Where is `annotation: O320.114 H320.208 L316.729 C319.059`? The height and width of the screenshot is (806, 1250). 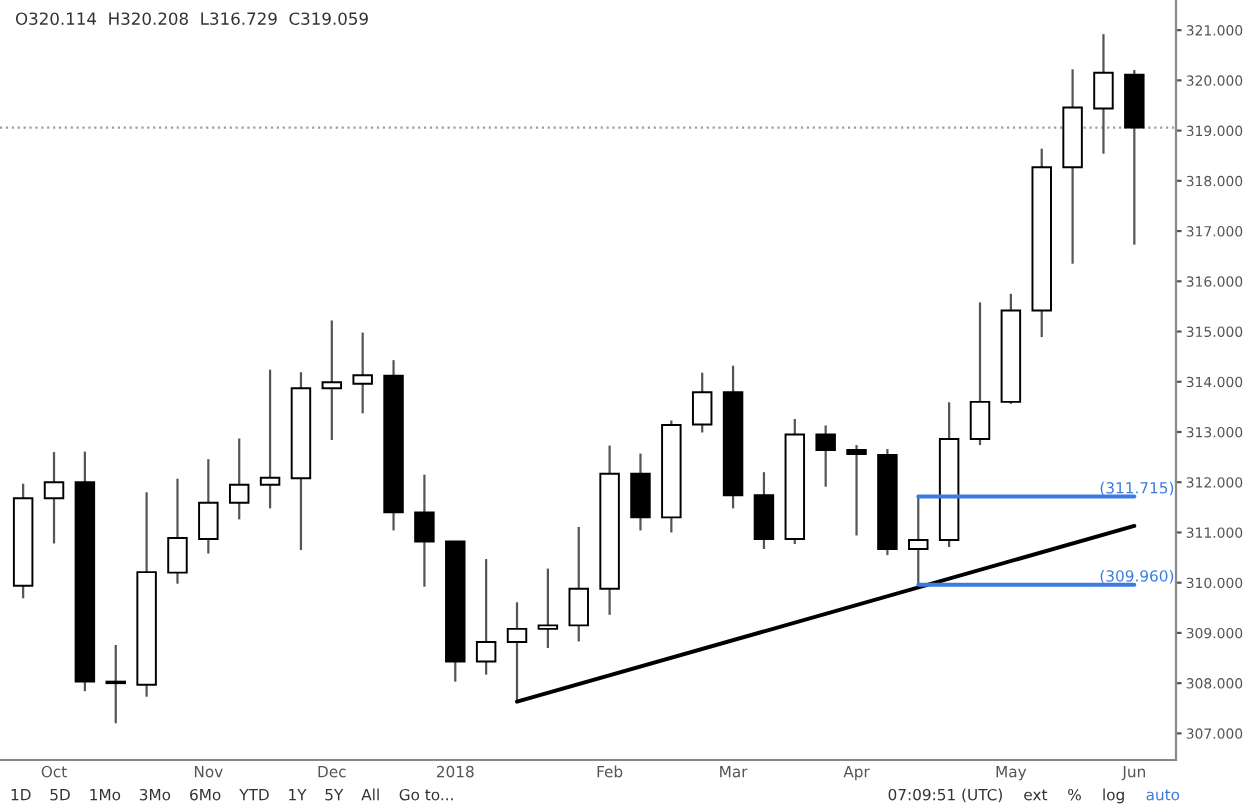
annotation: O320.114 H320.208 L316.729 C319.059 is located at coordinates (191, 18).